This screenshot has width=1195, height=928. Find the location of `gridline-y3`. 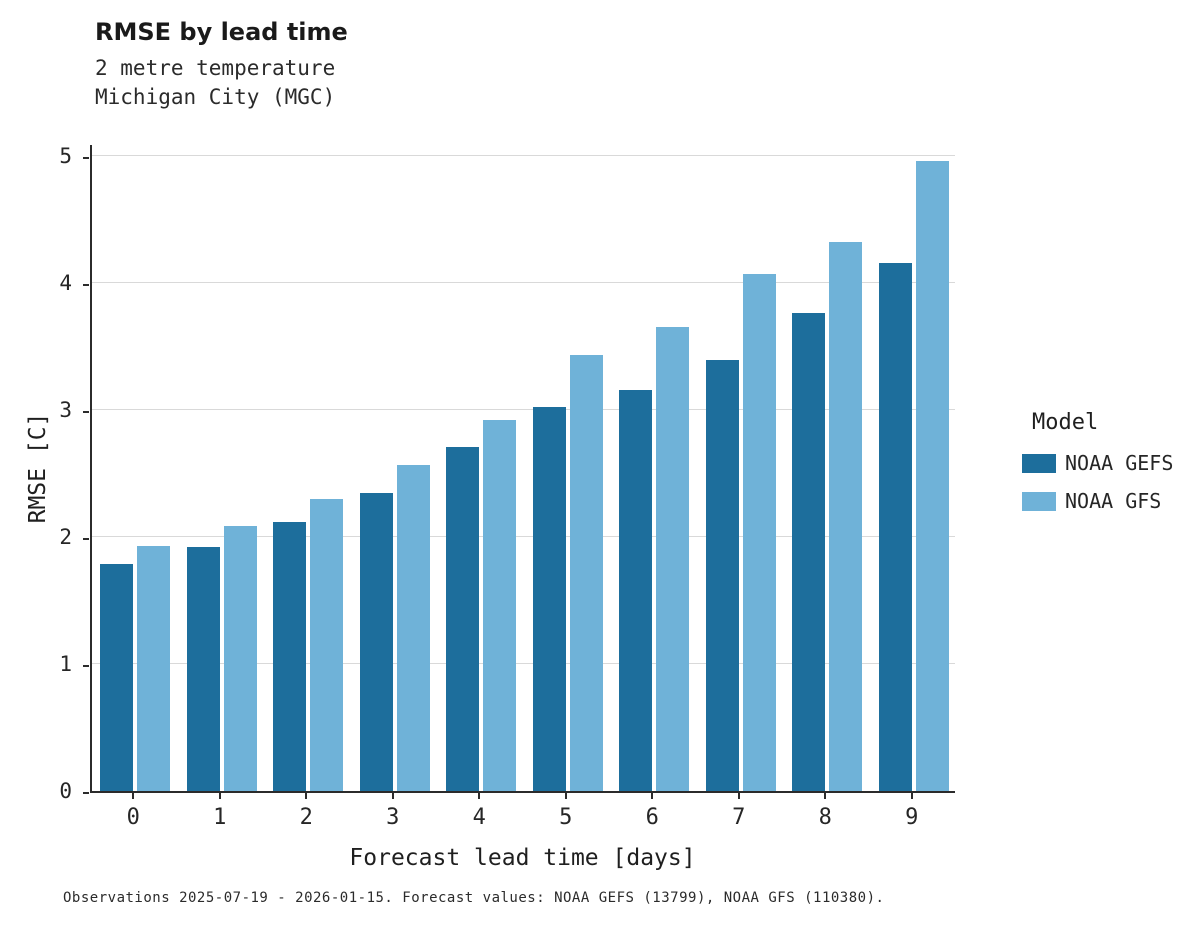

gridline-y3 is located at coordinates (523, 409).